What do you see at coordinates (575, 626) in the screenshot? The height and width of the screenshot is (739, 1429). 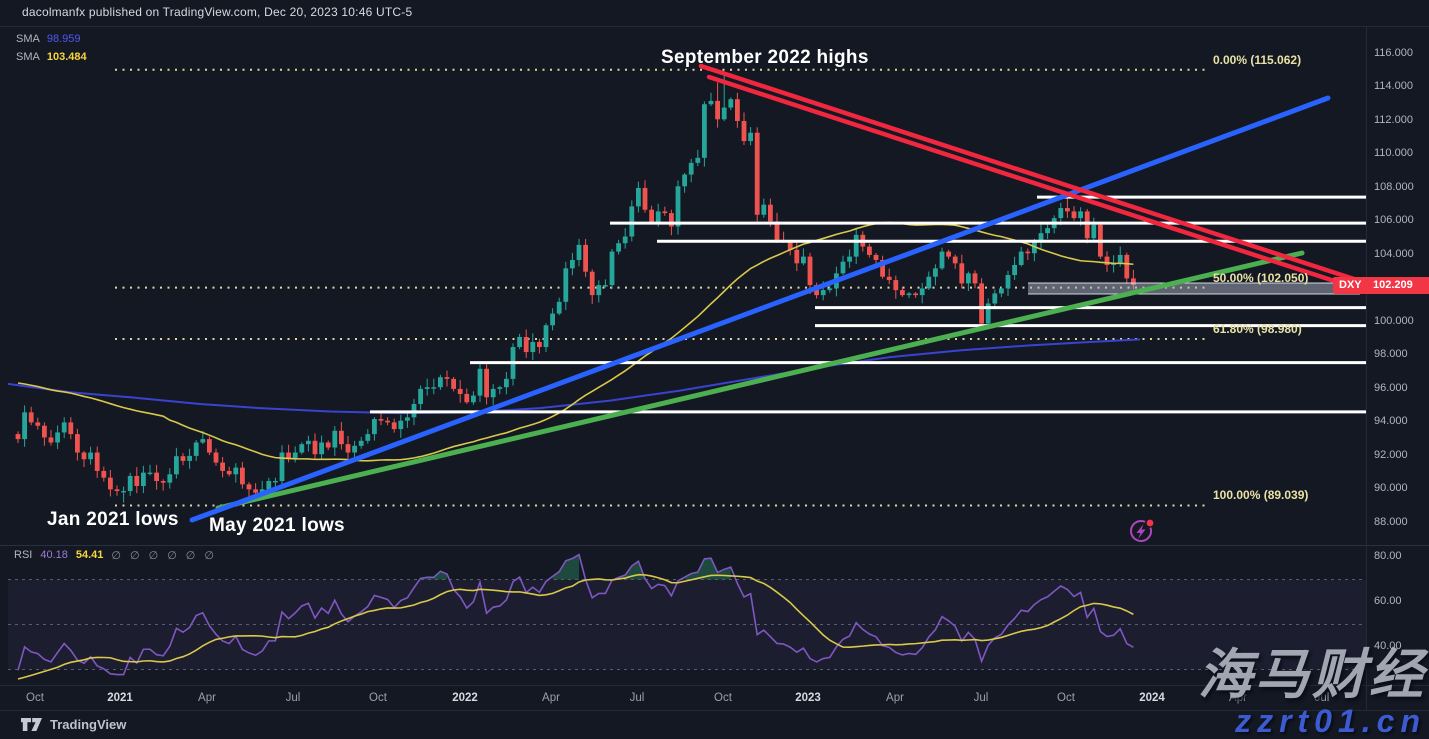 I see `rsi-ma-line` at bounding box center [575, 626].